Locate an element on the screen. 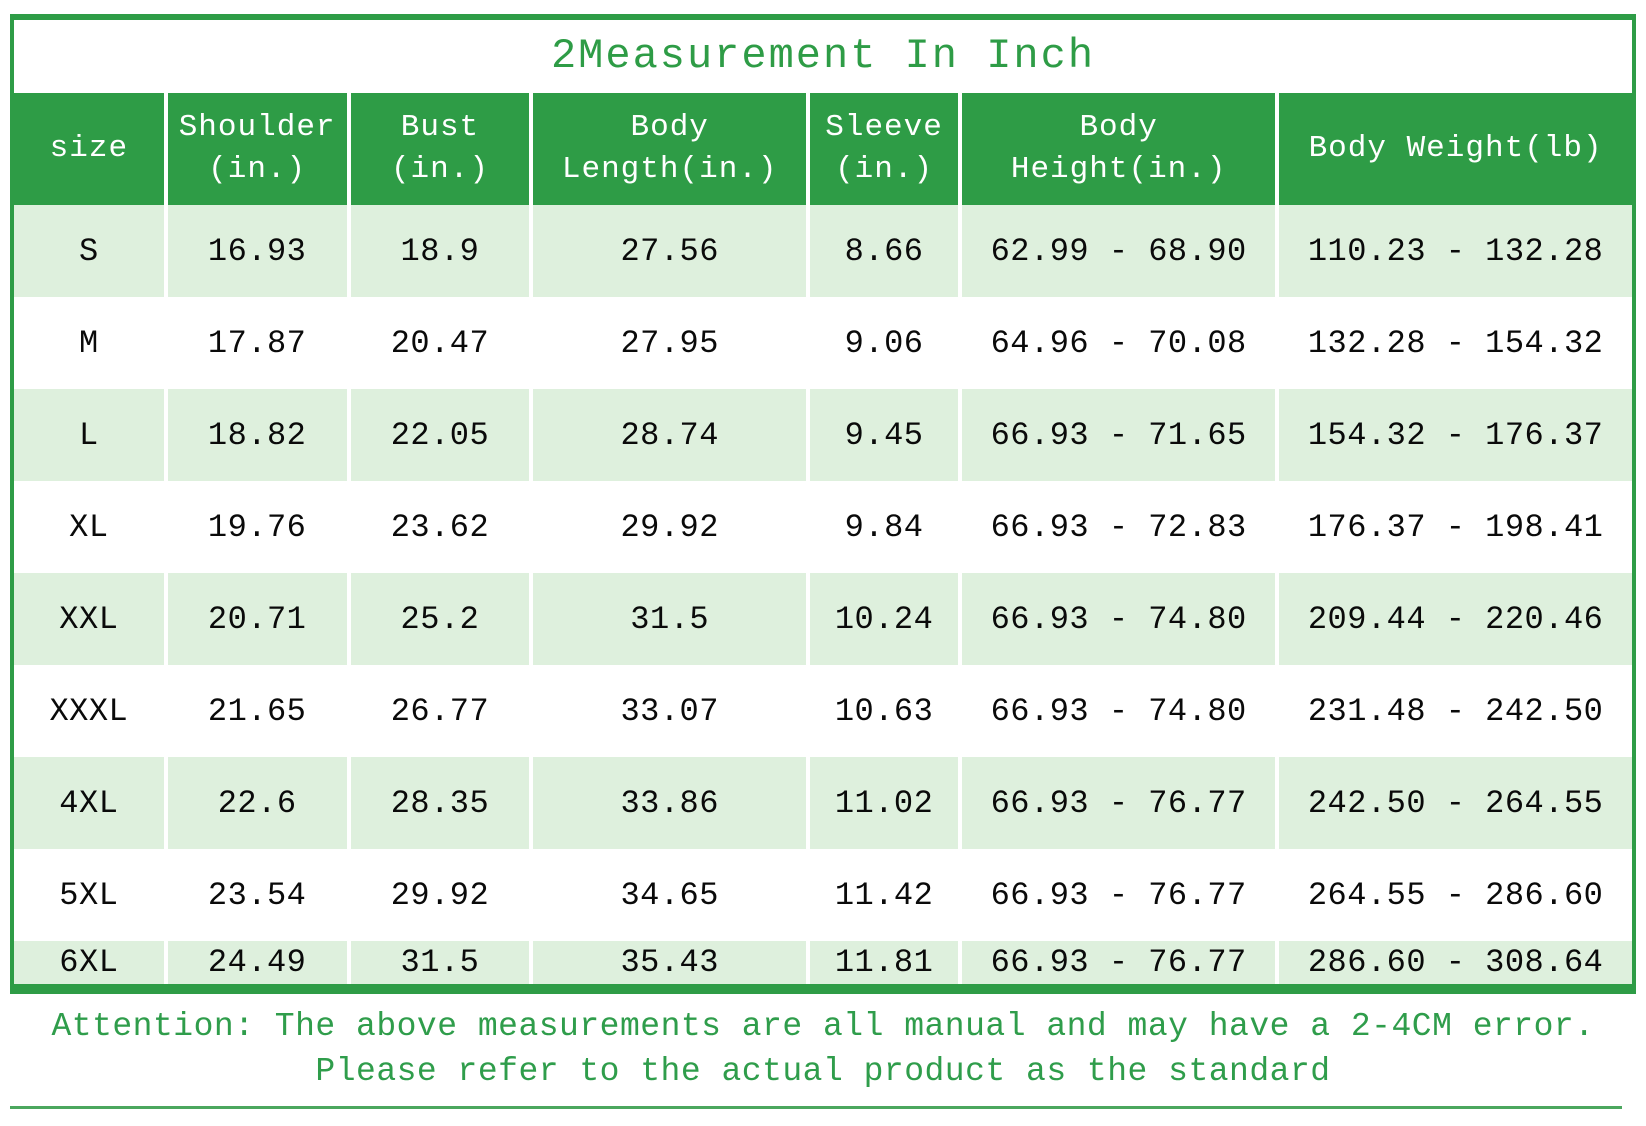 This screenshot has width=1646, height=1126. table-cell: 11.02 is located at coordinates (886, 803).